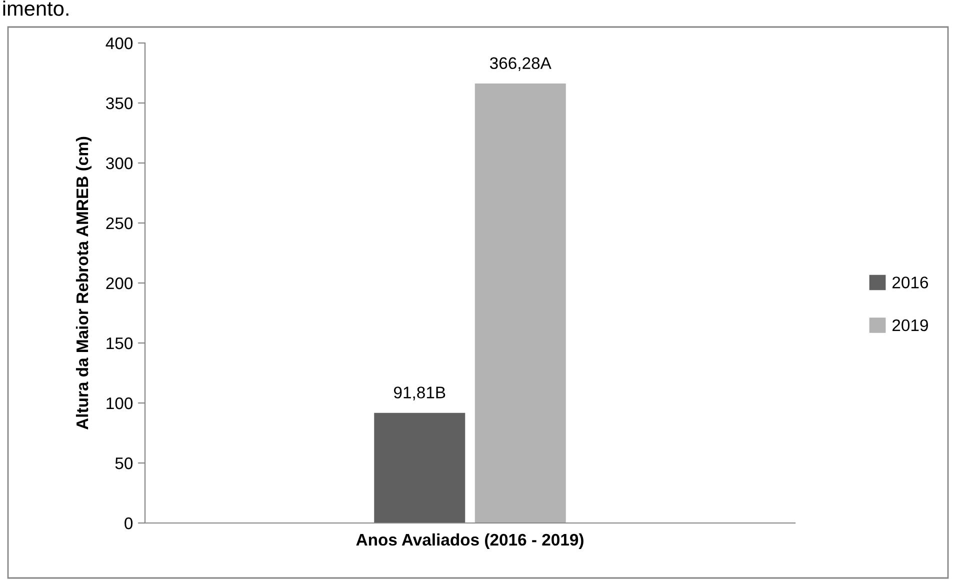  What do you see at coordinates (119, 343) in the screenshot?
I see `y-tick-label: 150` at bounding box center [119, 343].